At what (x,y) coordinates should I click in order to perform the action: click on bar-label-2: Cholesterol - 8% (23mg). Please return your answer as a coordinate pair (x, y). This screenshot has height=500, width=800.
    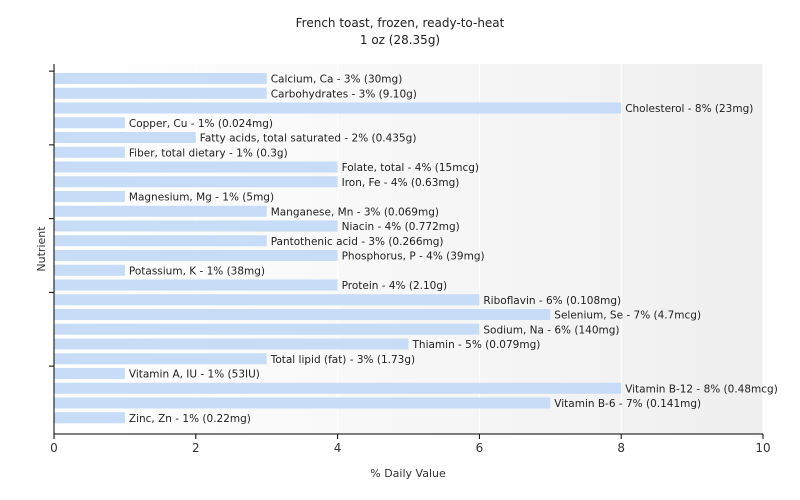
    Looking at the image, I should click on (689, 109).